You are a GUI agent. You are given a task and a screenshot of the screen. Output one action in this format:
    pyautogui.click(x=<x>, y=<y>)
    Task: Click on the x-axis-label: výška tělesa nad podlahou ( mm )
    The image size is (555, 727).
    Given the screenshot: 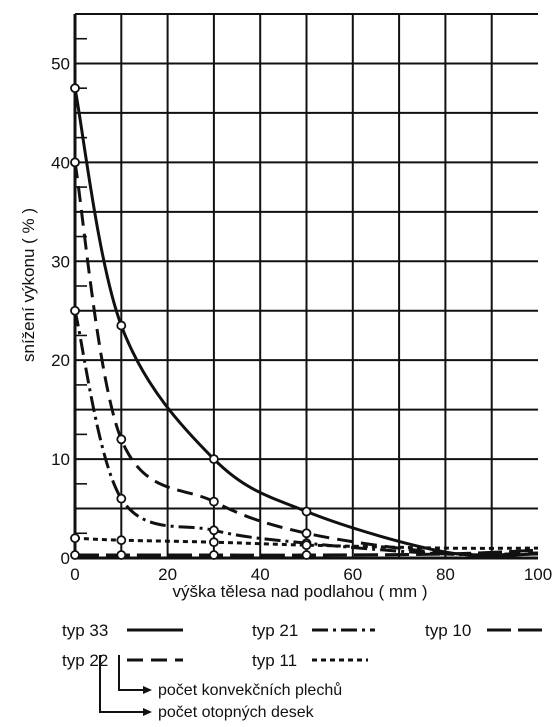 What is the action you would take?
    pyautogui.click(x=299, y=591)
    